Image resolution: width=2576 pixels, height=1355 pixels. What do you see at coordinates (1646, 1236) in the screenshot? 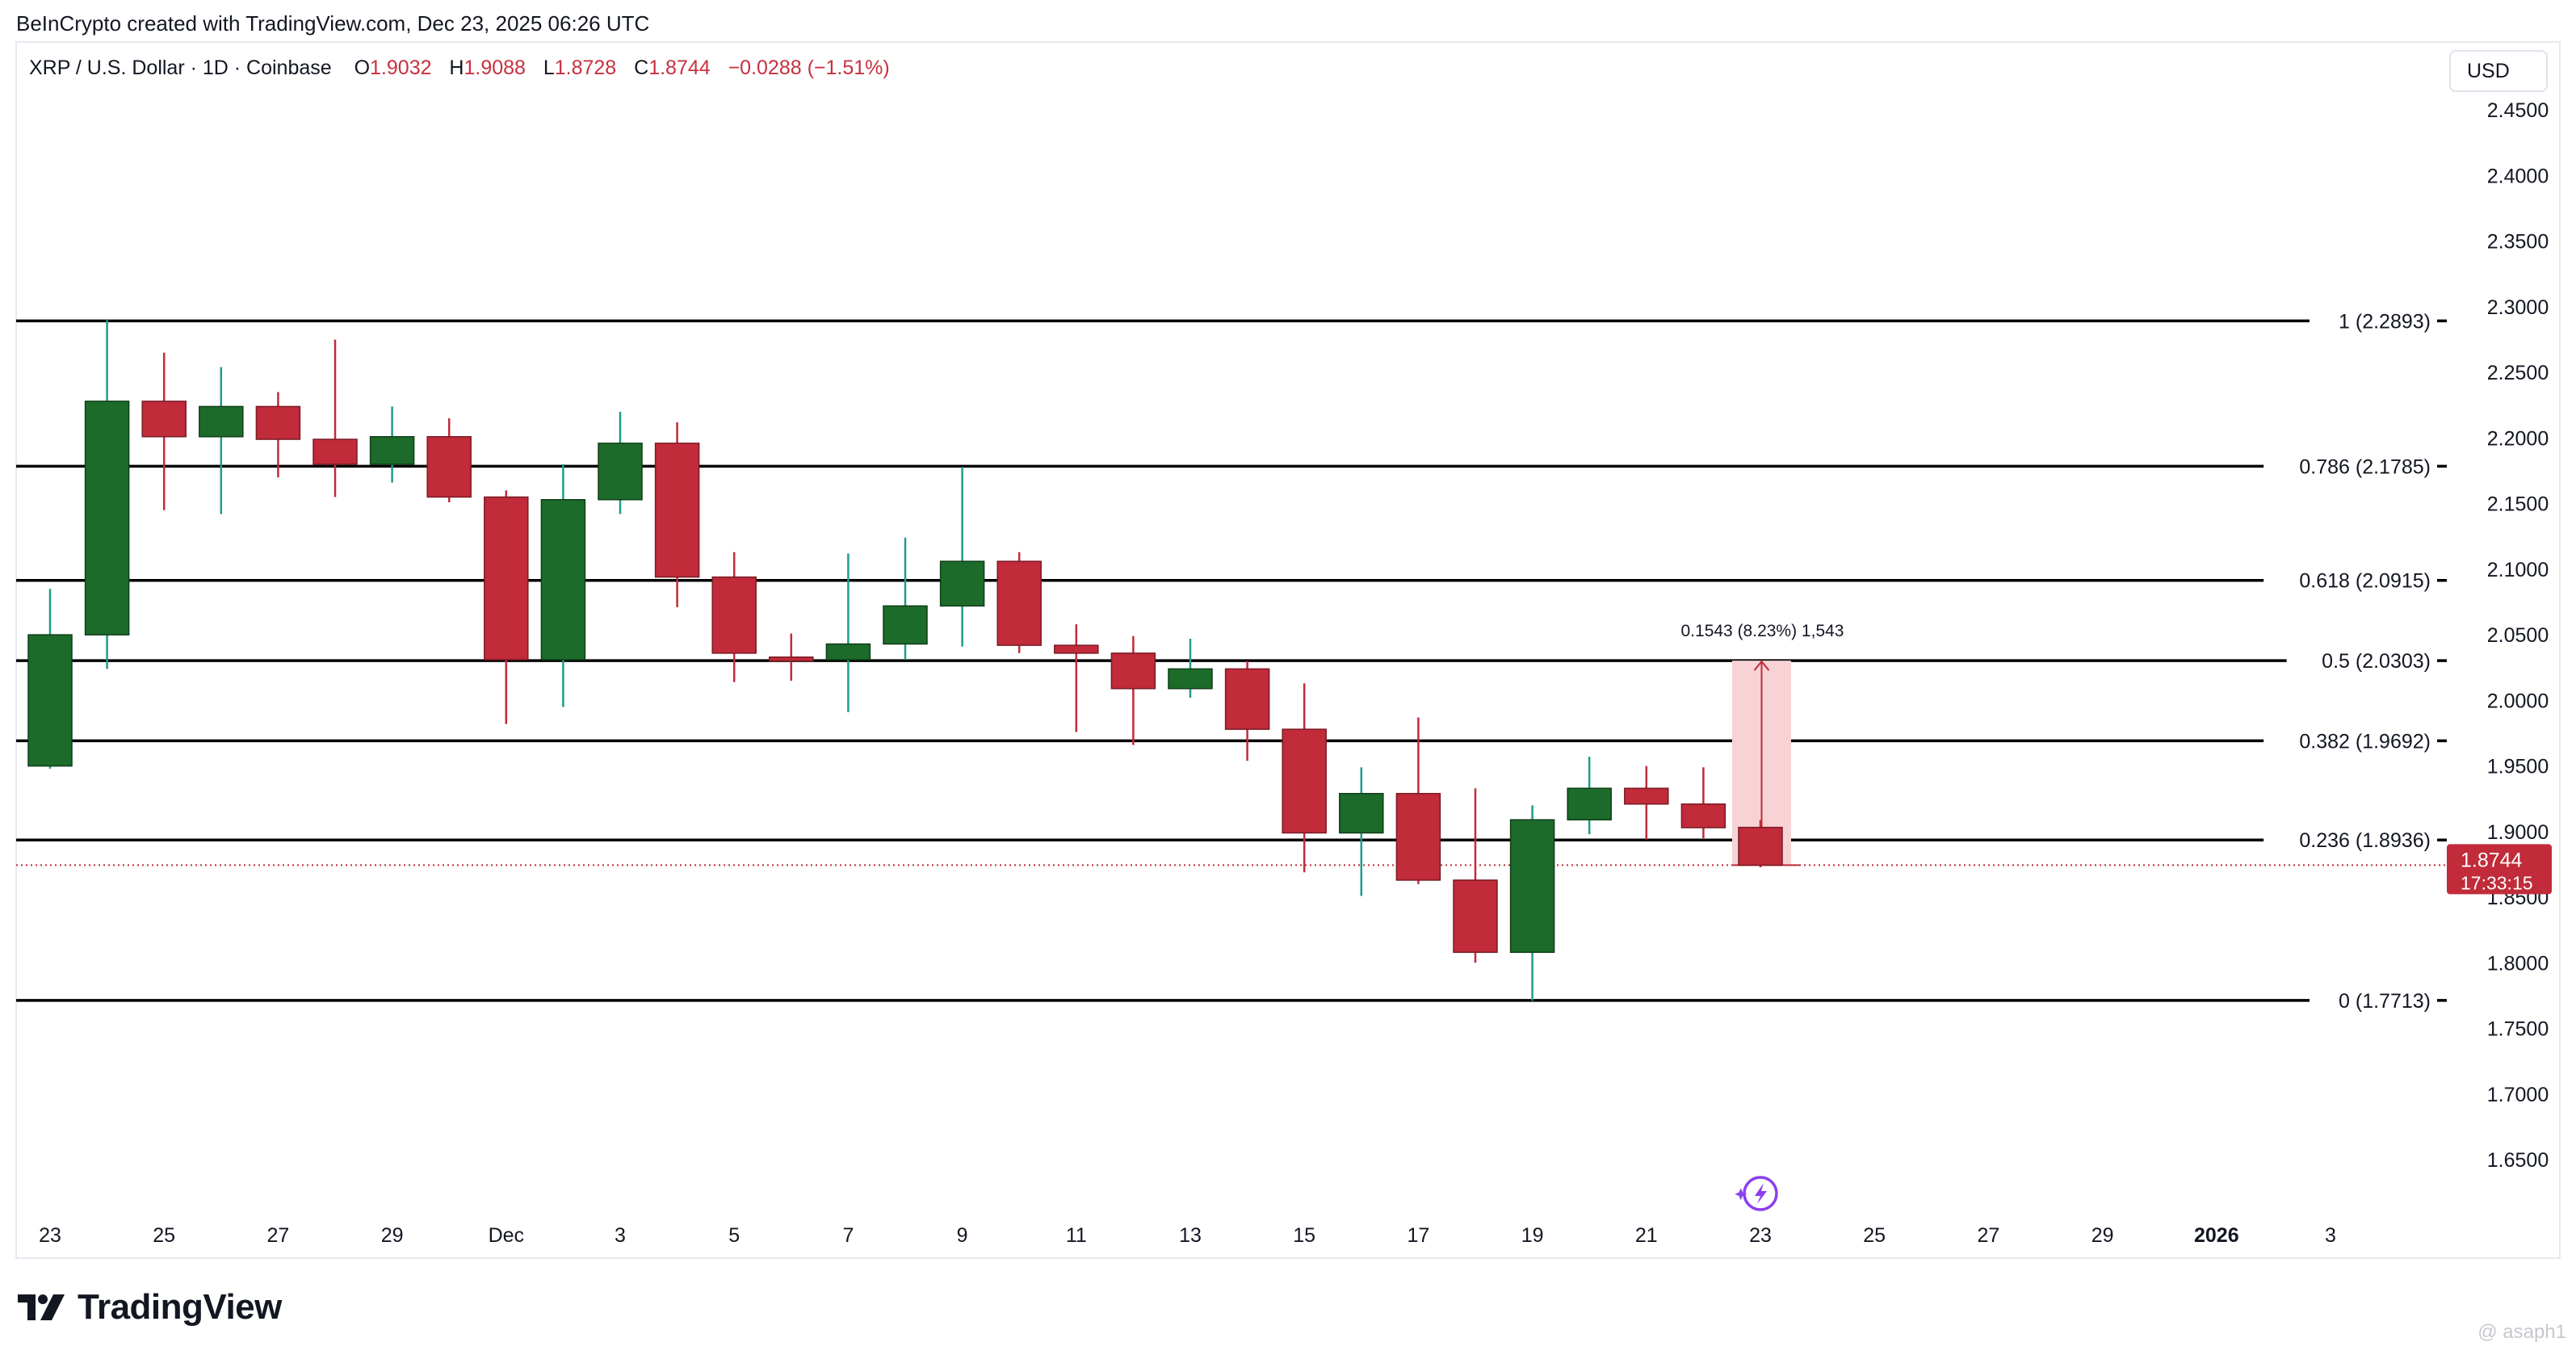
I see `x-tick-label: 21` at bounding box center [1646, 1236].